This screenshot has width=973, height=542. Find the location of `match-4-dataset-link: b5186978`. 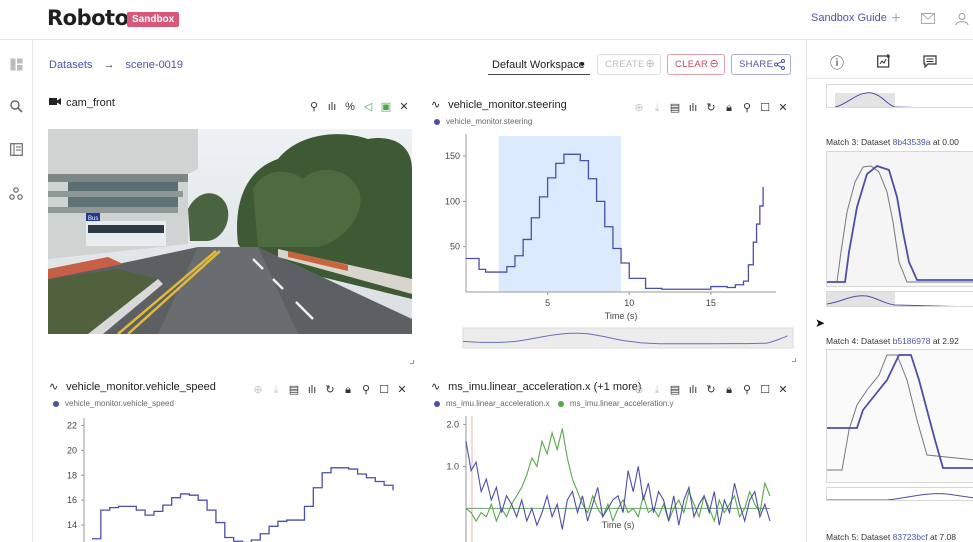

match-4-dataset-link: b5186978 is located at coordinates (911, 341).